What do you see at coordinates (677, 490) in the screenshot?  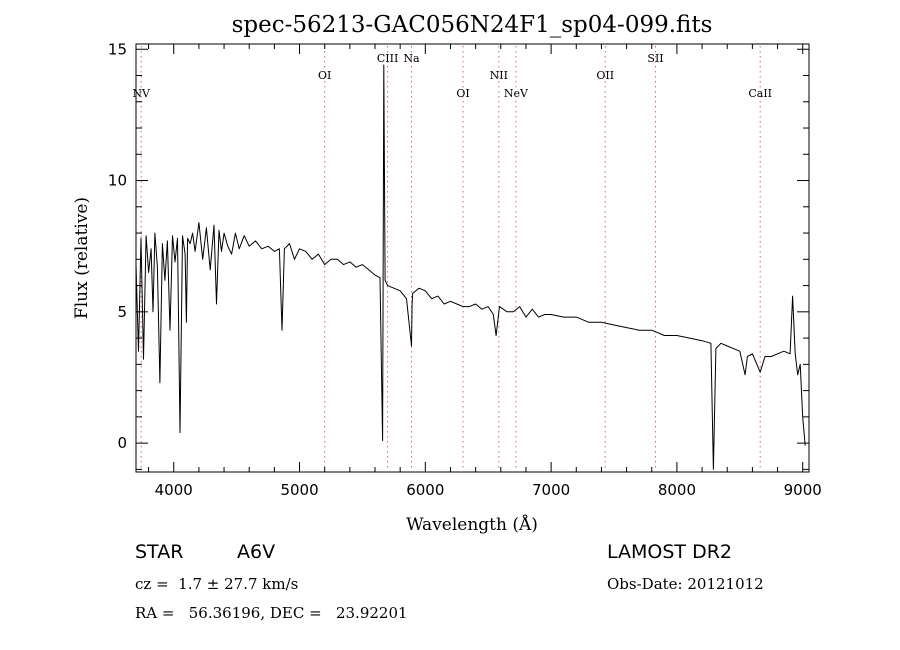 I see `x-tick-label: 8000` at bounding box center [677, 490].